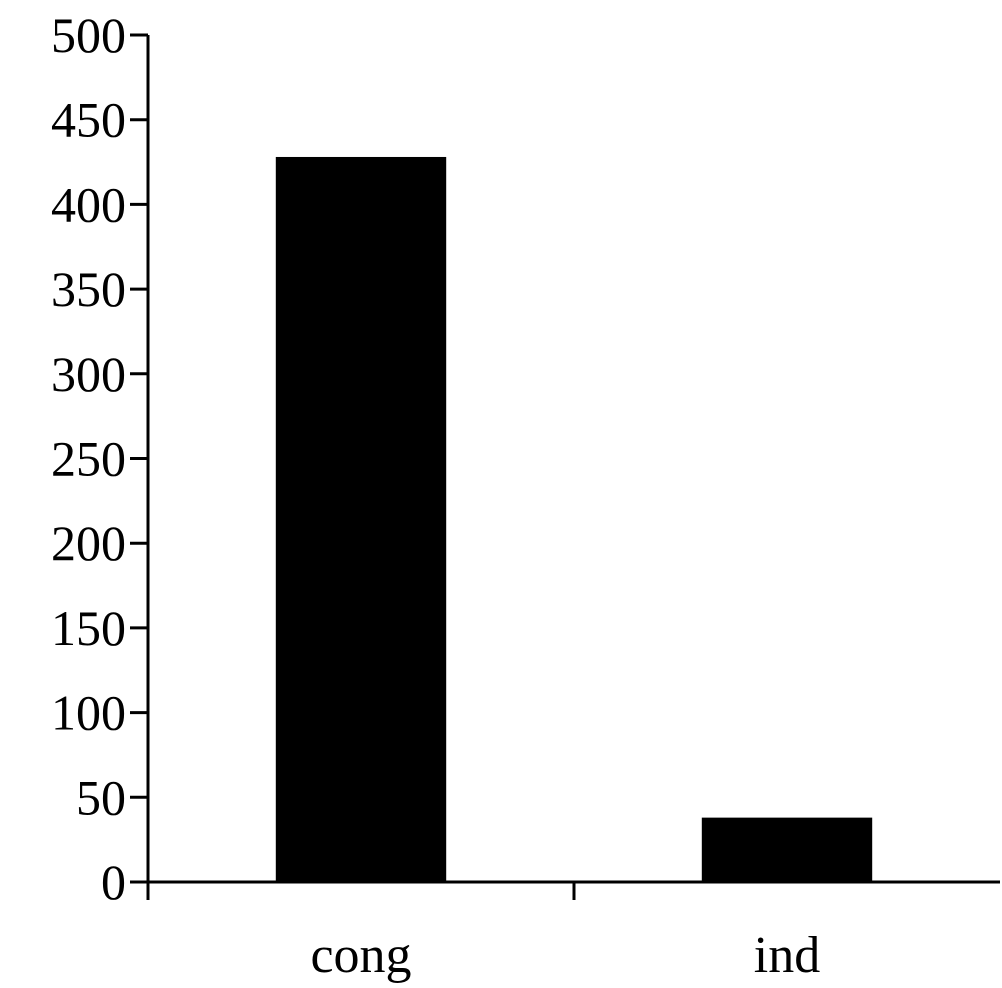 This screenshot has width=1002, height=988. I want to click on y-tick-label: 350, so click(88, 289).